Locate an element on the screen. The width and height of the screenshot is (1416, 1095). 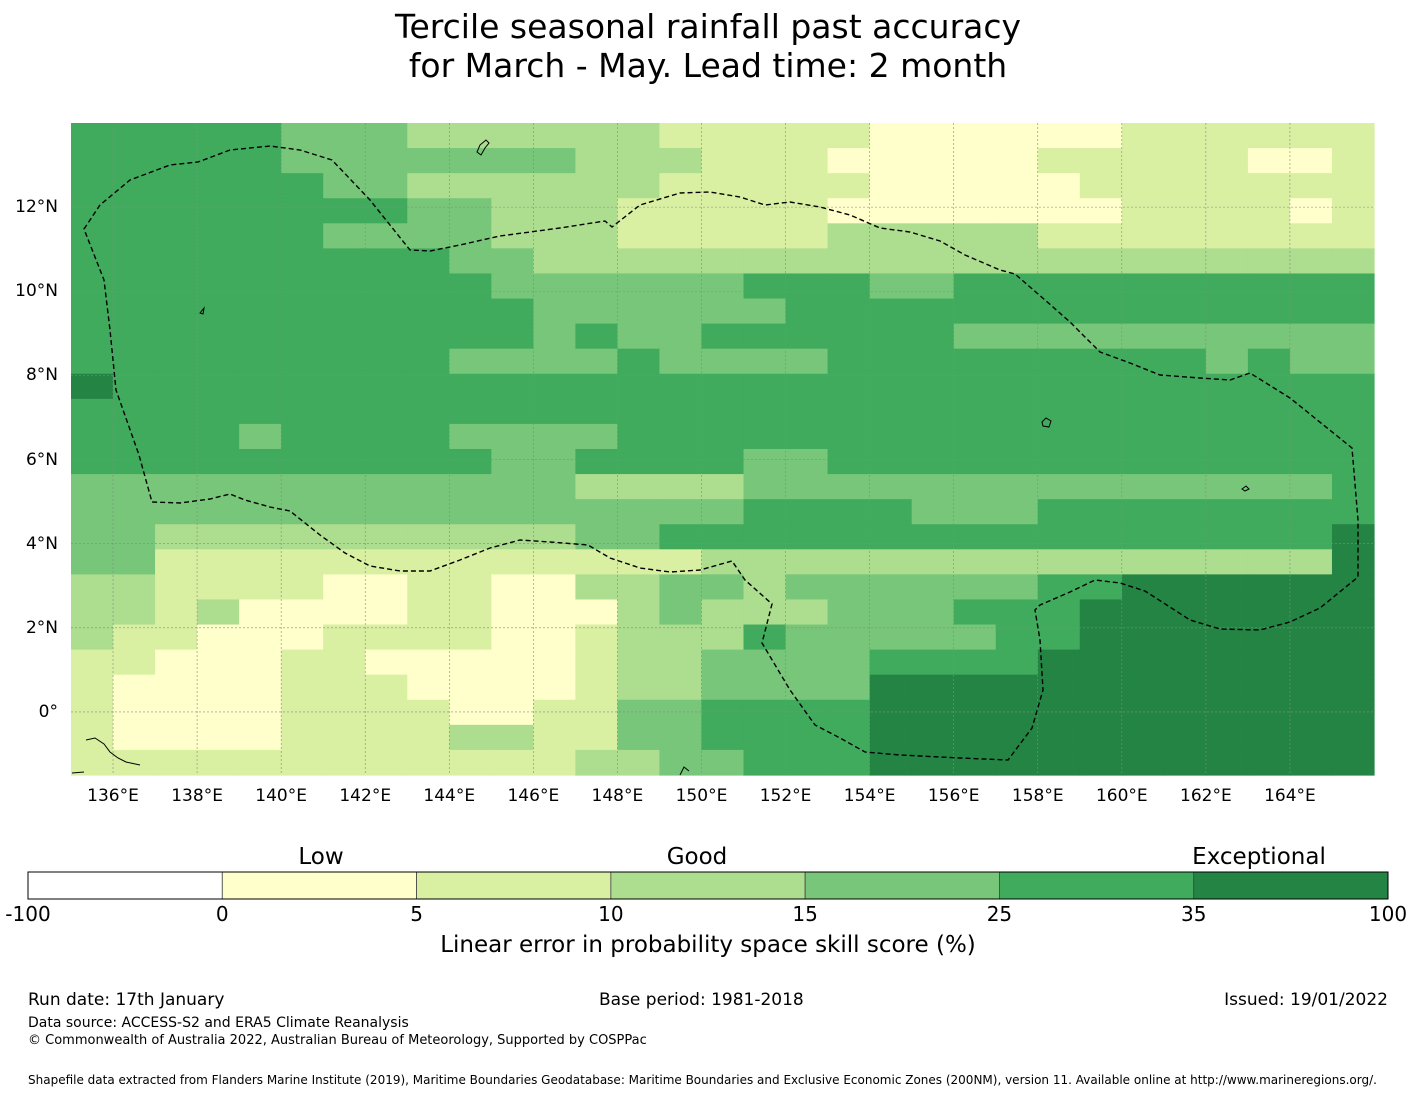
latitude-tick-label: 8°N is located at coordinates (41, 375).